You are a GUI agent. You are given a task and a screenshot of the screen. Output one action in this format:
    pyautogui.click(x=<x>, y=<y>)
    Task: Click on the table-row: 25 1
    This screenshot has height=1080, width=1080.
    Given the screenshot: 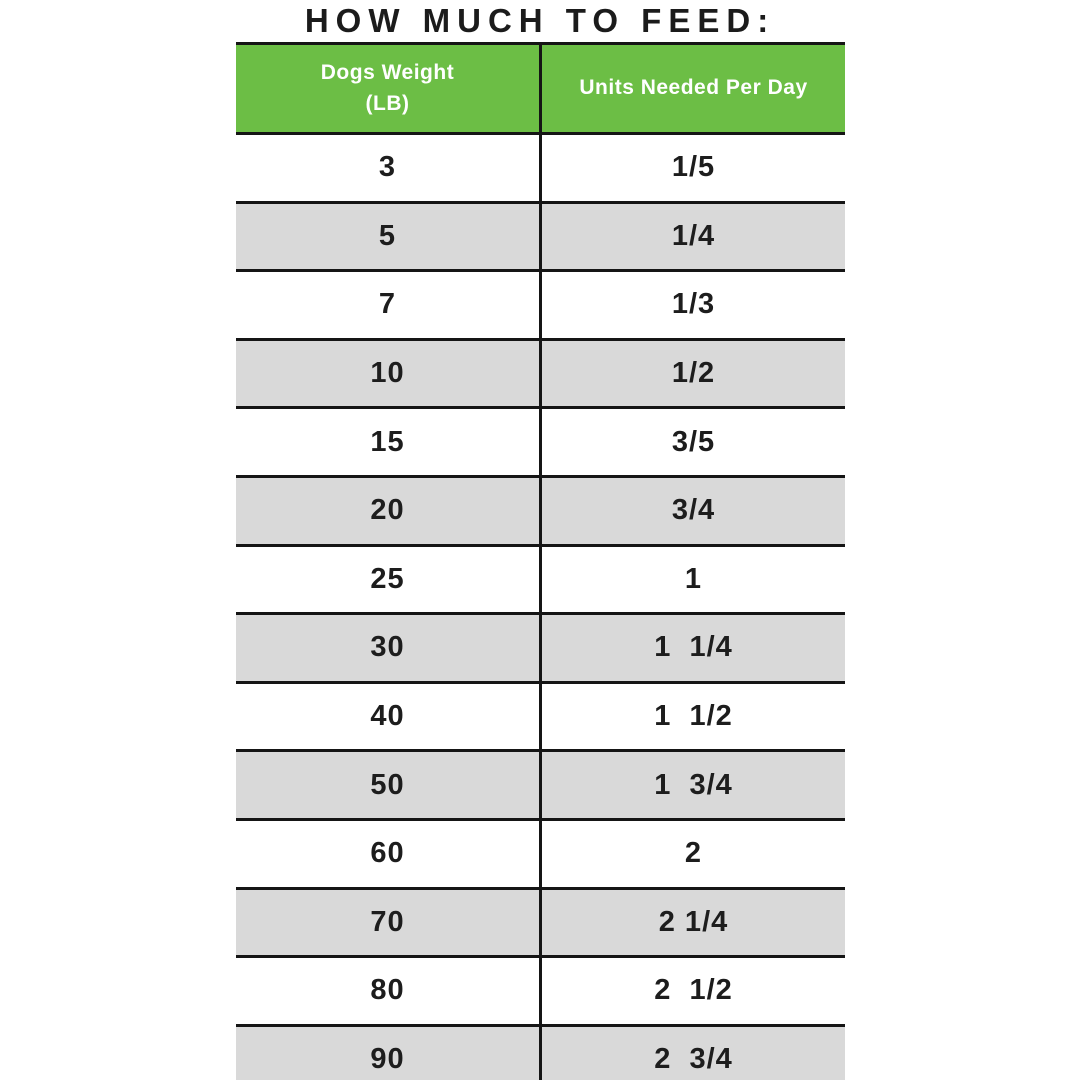 What is the action you would take?
    pyautogui.click(x=540, y=581)
    